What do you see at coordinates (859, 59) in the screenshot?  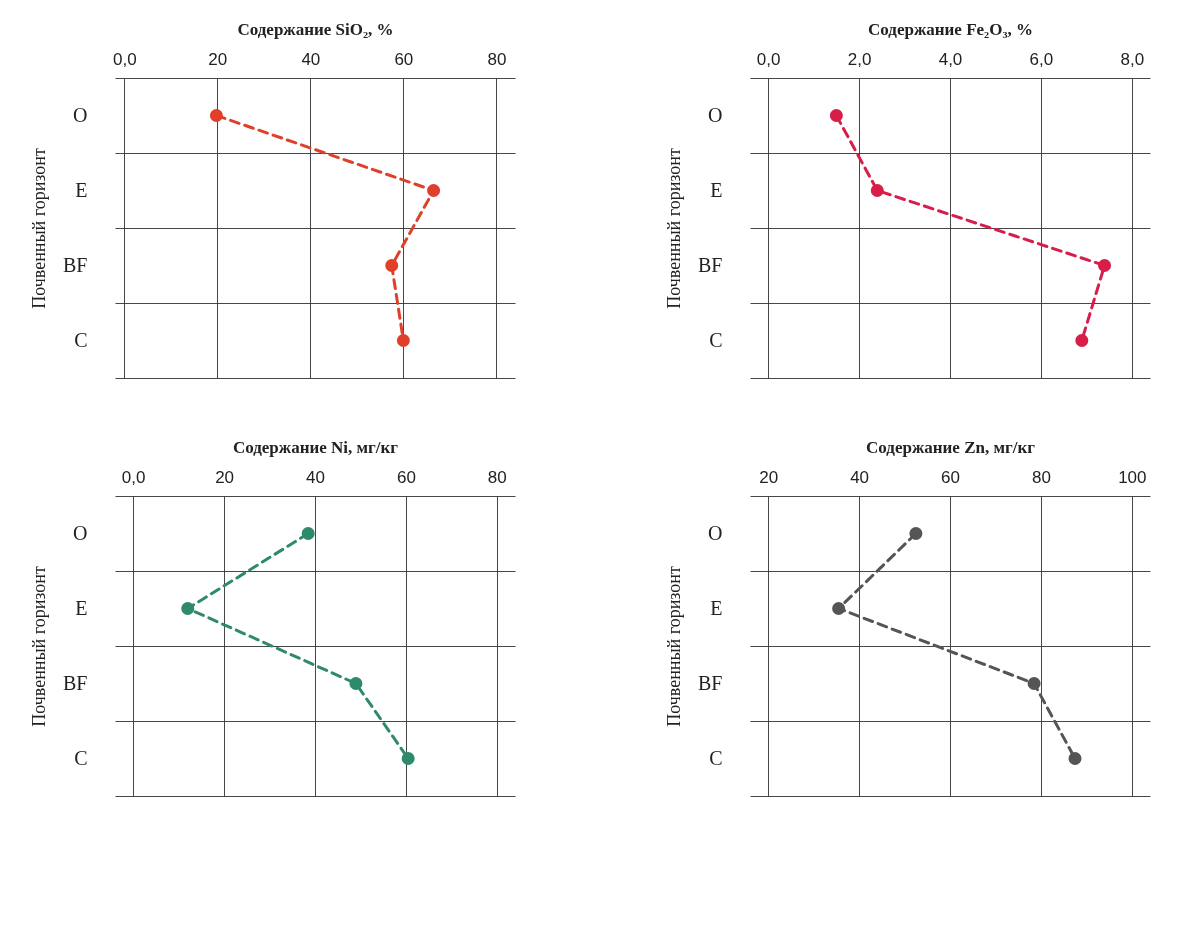 I see `x-tick-label: 2,0` at bounding box center [859, 59].